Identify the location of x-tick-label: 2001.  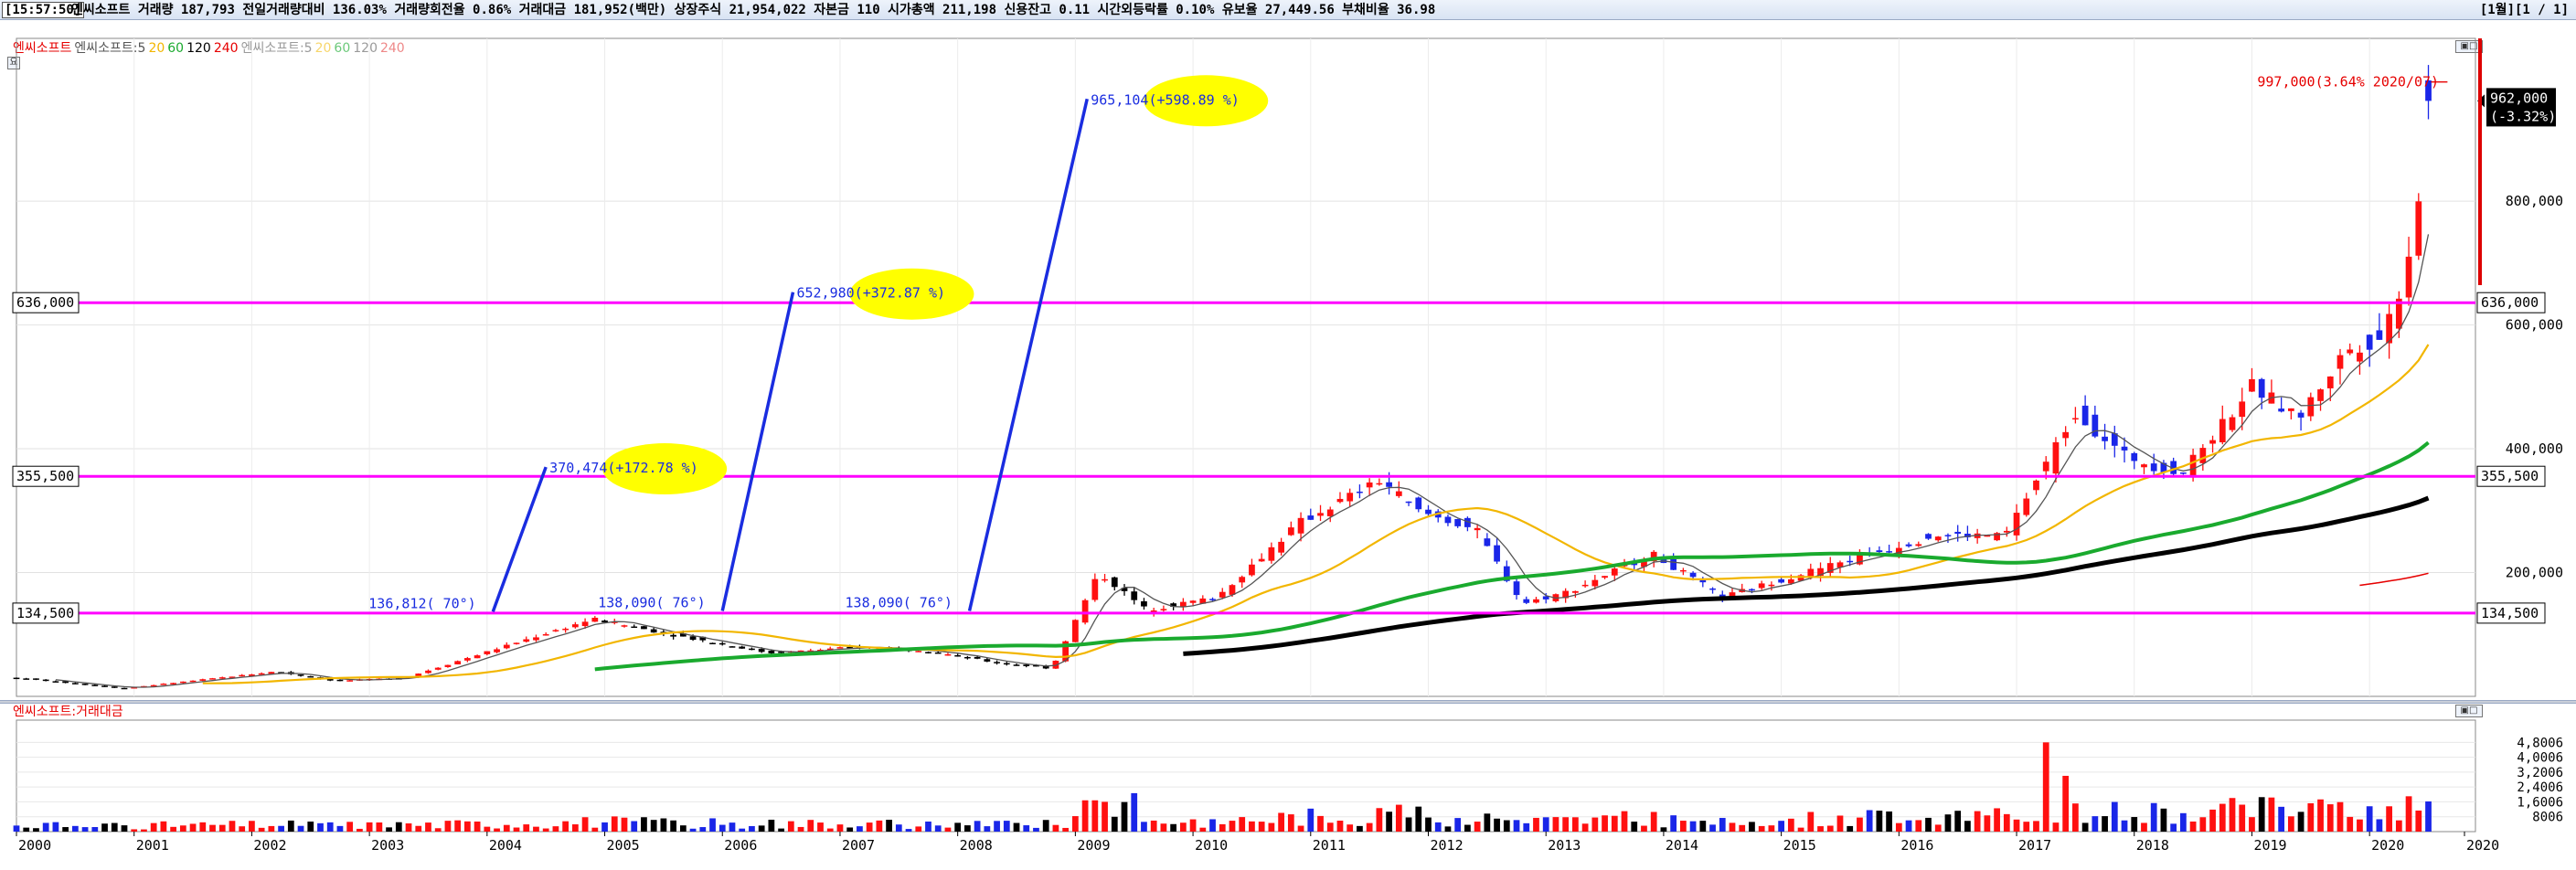
(153, 845).